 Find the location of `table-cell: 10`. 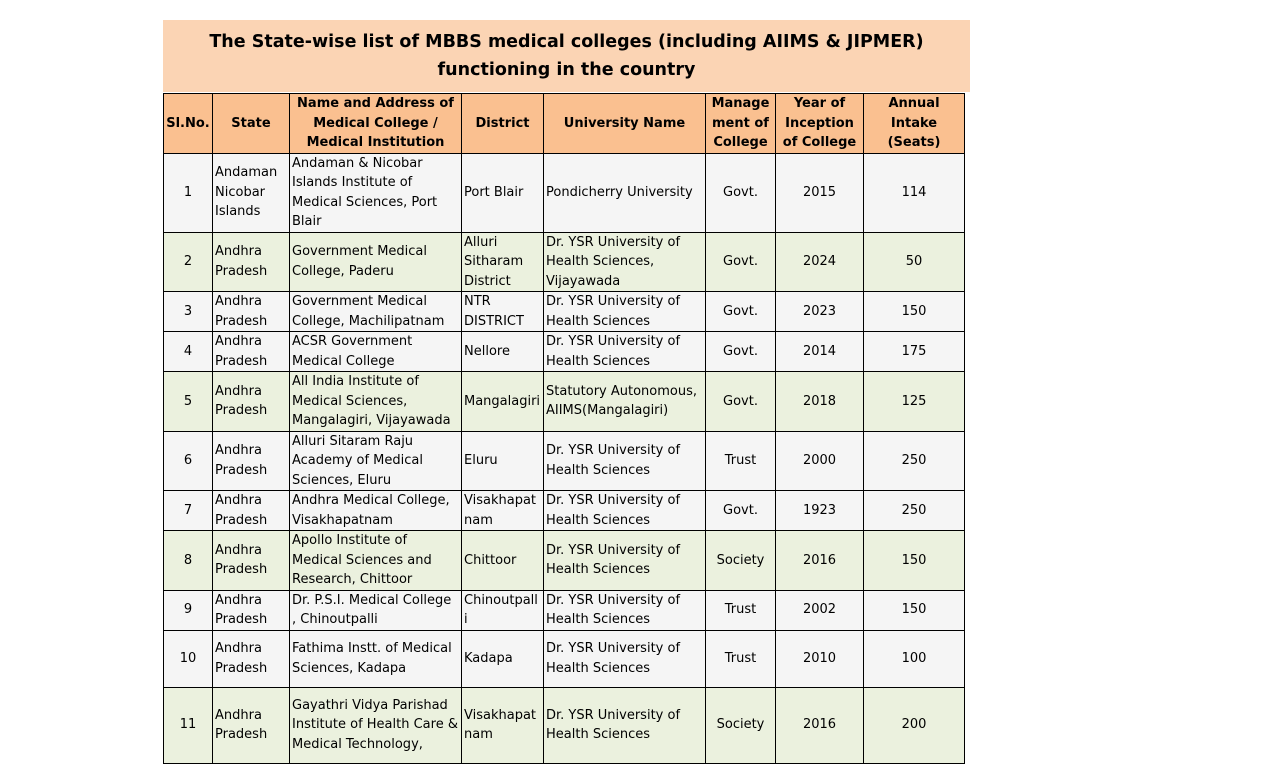

table-cell: 10 is located at coordinates (188, 658).